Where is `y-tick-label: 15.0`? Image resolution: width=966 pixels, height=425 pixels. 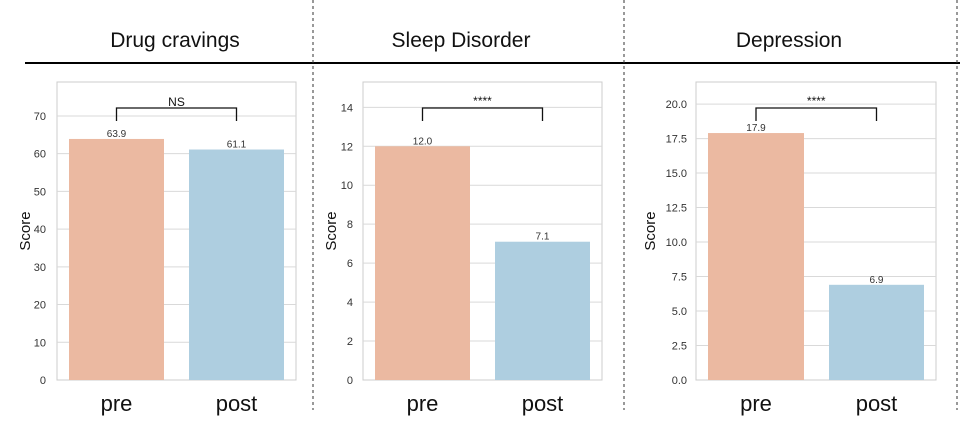 y-tick-label: 15.0 is located at coordinates (676, 174).